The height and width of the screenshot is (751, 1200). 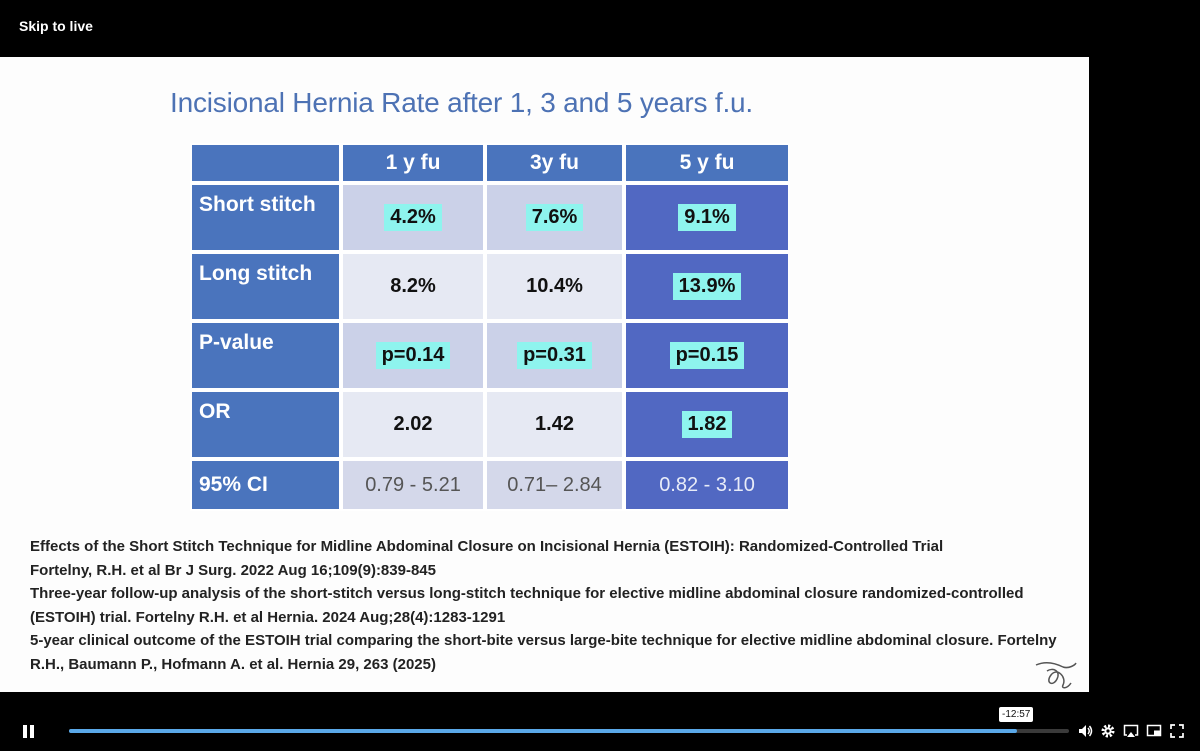 I want to click on table-cell: 0.71– 2.84, so click(x=554, y=485).